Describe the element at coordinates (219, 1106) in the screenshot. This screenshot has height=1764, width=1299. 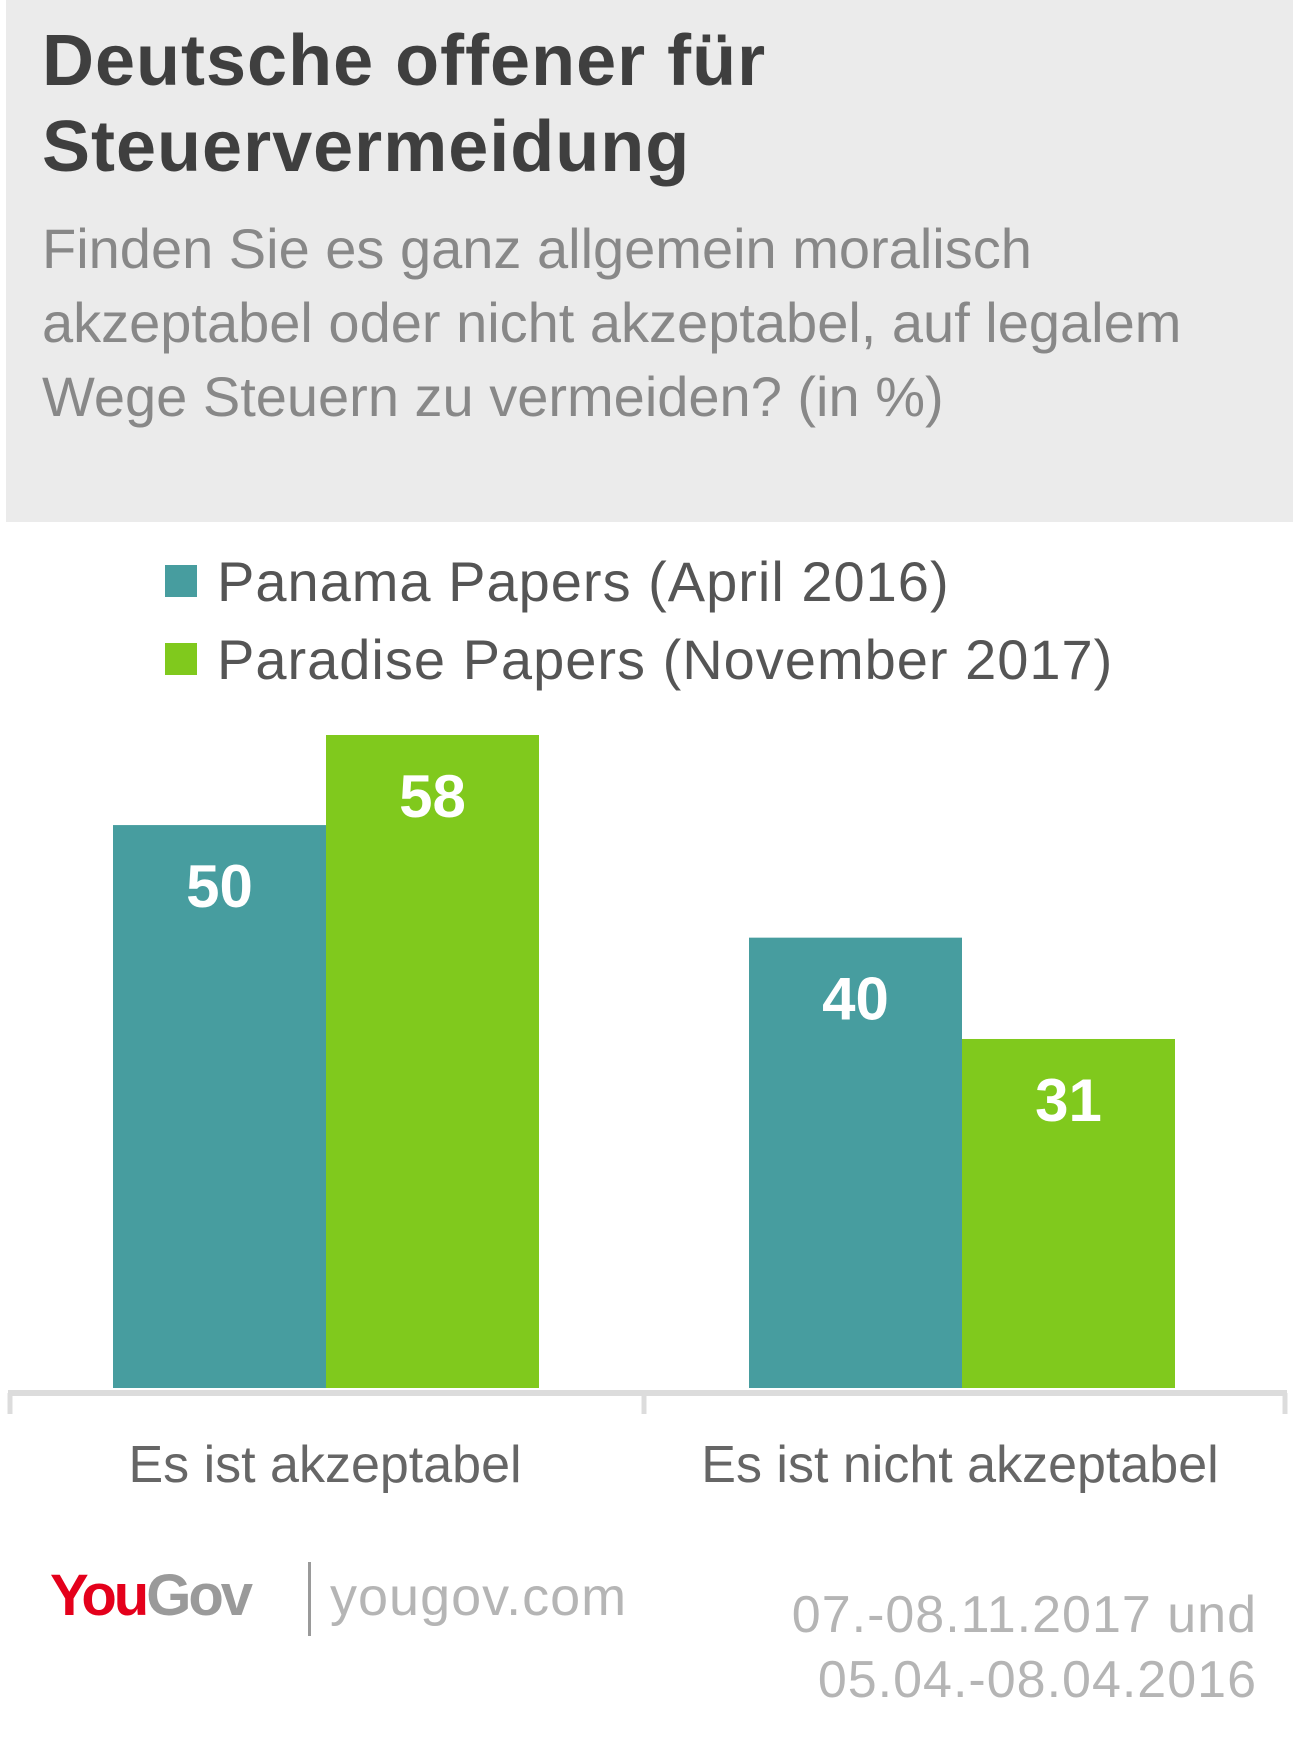
I see `bar-panama-papers-april-2016-es-ist-akzeptabel` at that location.